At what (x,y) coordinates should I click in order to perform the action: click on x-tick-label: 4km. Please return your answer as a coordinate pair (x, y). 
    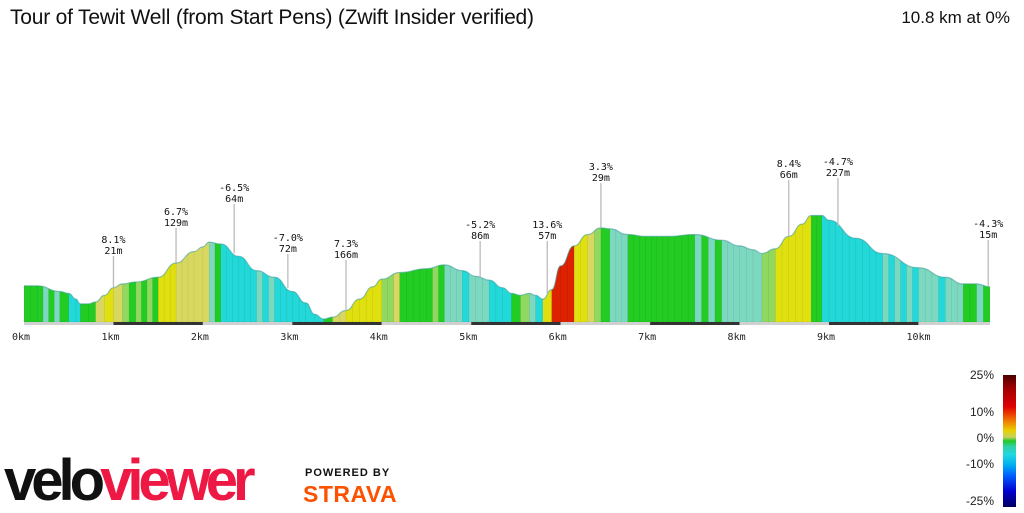
    Looking at the image, I should click on (379, 337).